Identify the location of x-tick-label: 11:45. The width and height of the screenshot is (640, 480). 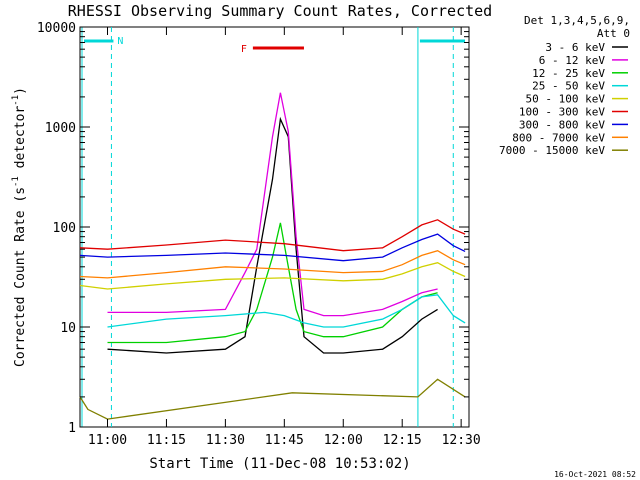
(284, 440).